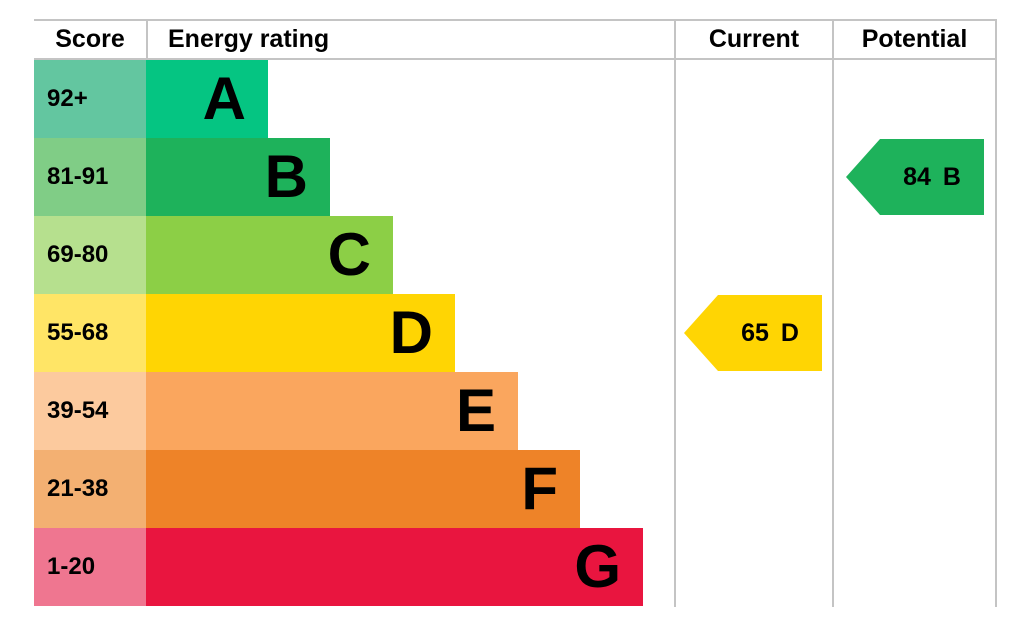  Describe the element at coordinates (90, 255) in the screenshot. I see `score-cell: 69-80` at that location.